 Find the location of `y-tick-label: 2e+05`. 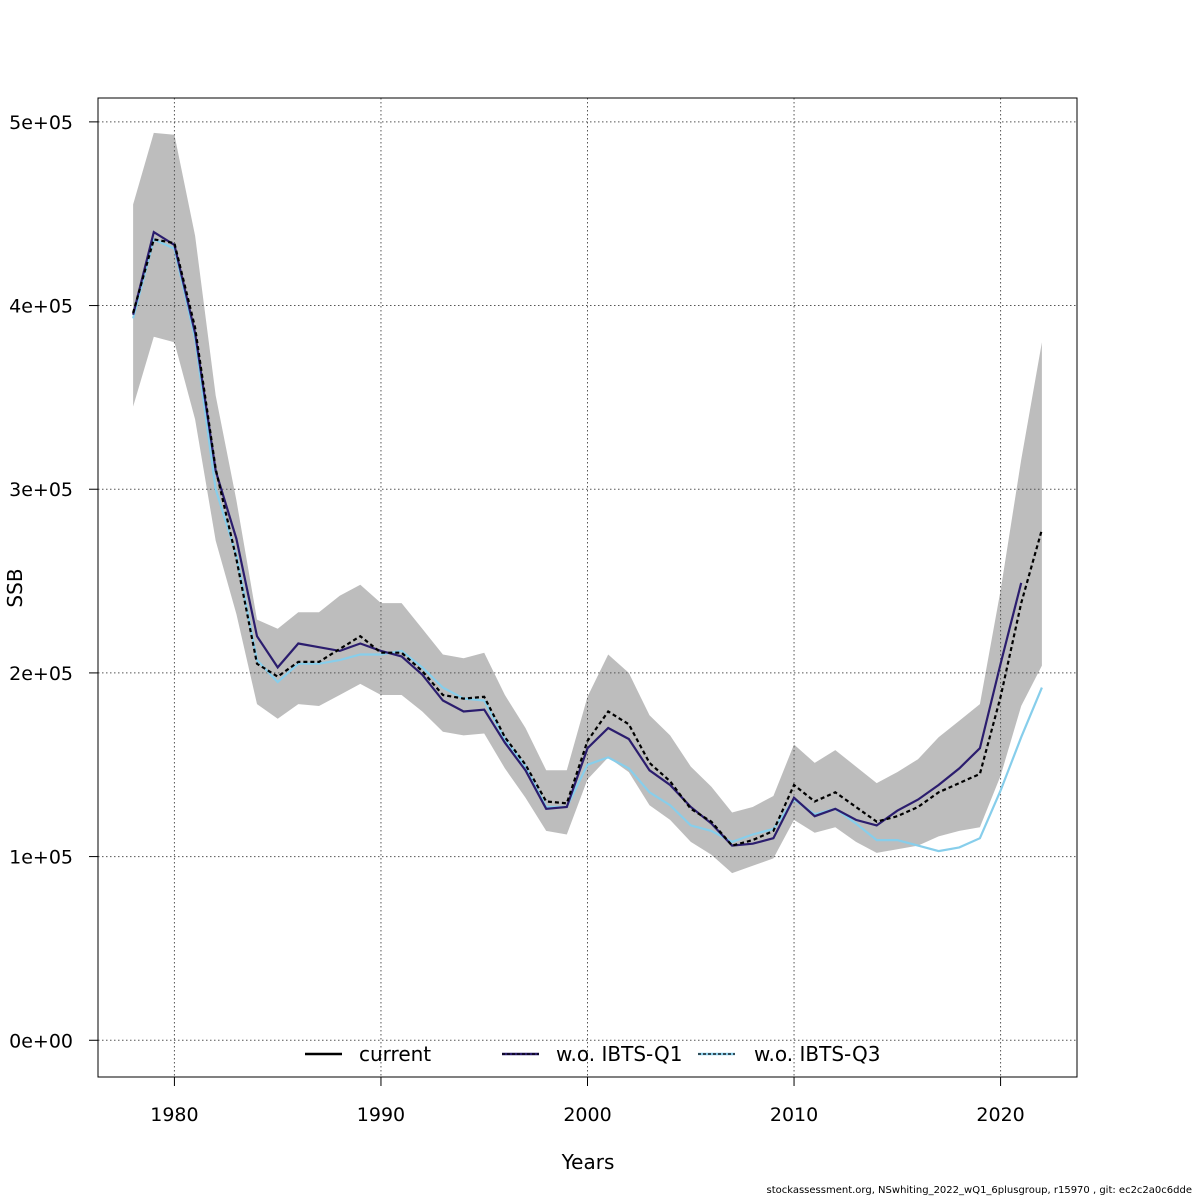

y-tick-label: 2e+05 is located at coordinates (41, 674).